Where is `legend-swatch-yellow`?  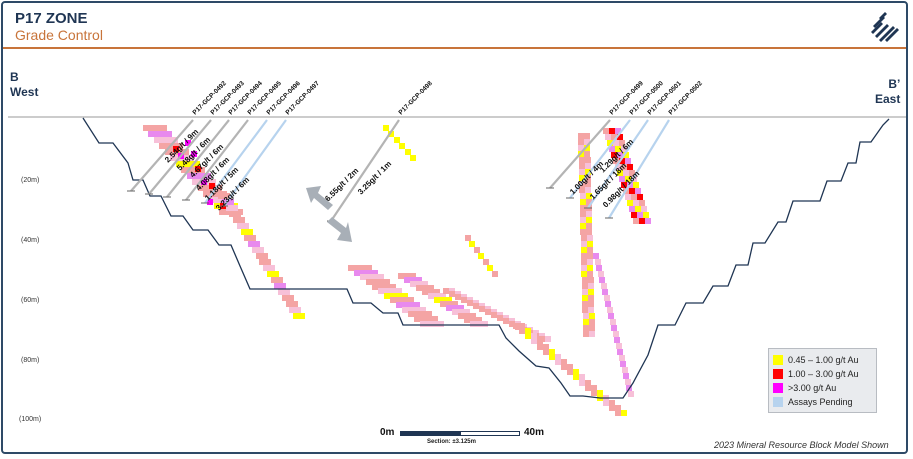
legend-swatch-yellow is located at coordinates (778, 360).